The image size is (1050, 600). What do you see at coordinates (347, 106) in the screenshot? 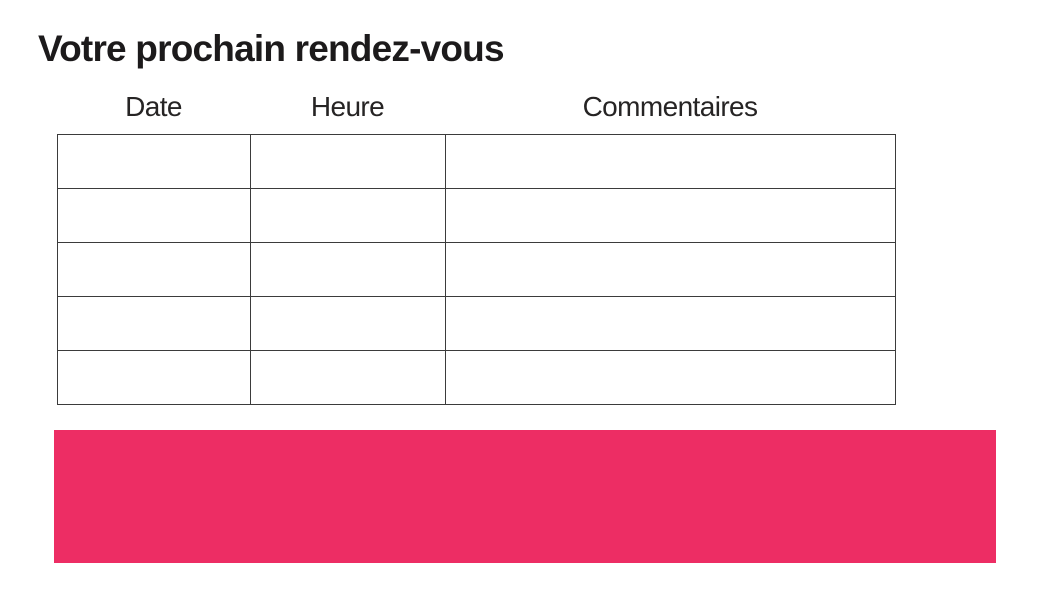
I see `column-header-heure: Heure` at bounding box center [347, 106].